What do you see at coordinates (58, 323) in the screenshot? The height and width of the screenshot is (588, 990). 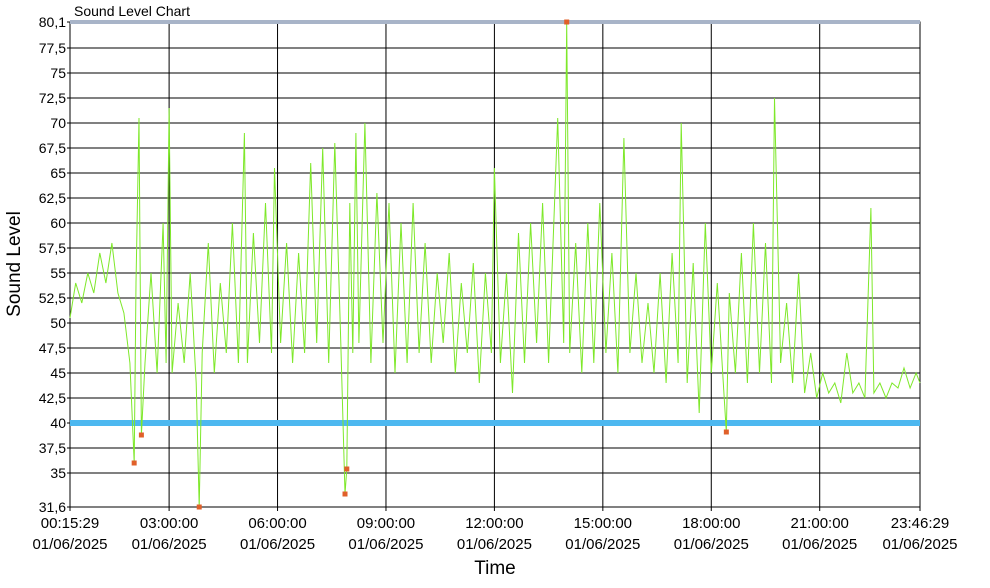 I see `y-tick-label: 50` at bounding box center [58, 323].